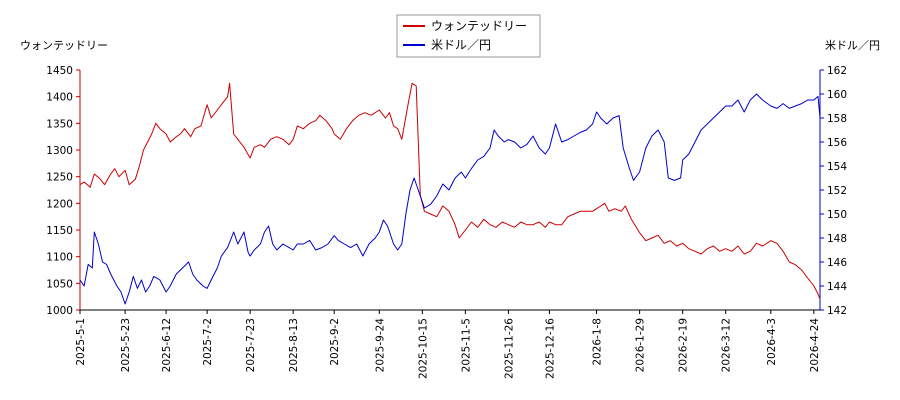  Describe the element at coordinates (837, 215) in the screenshot. I see `y-right-tick-label: 150` at that location.